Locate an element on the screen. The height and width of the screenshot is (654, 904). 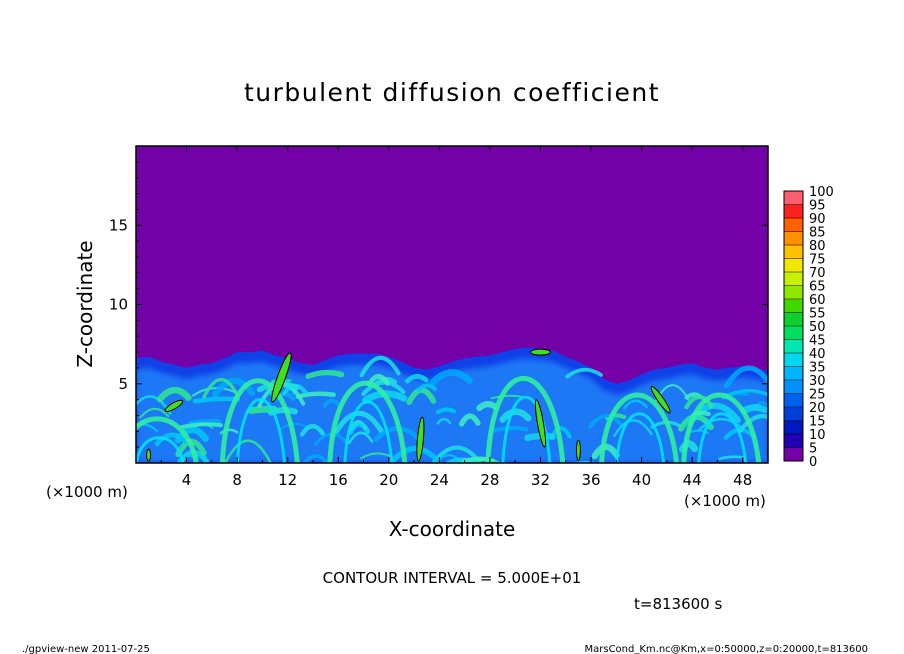
time-label: t=813600 s is located at coordinates (678, 604).